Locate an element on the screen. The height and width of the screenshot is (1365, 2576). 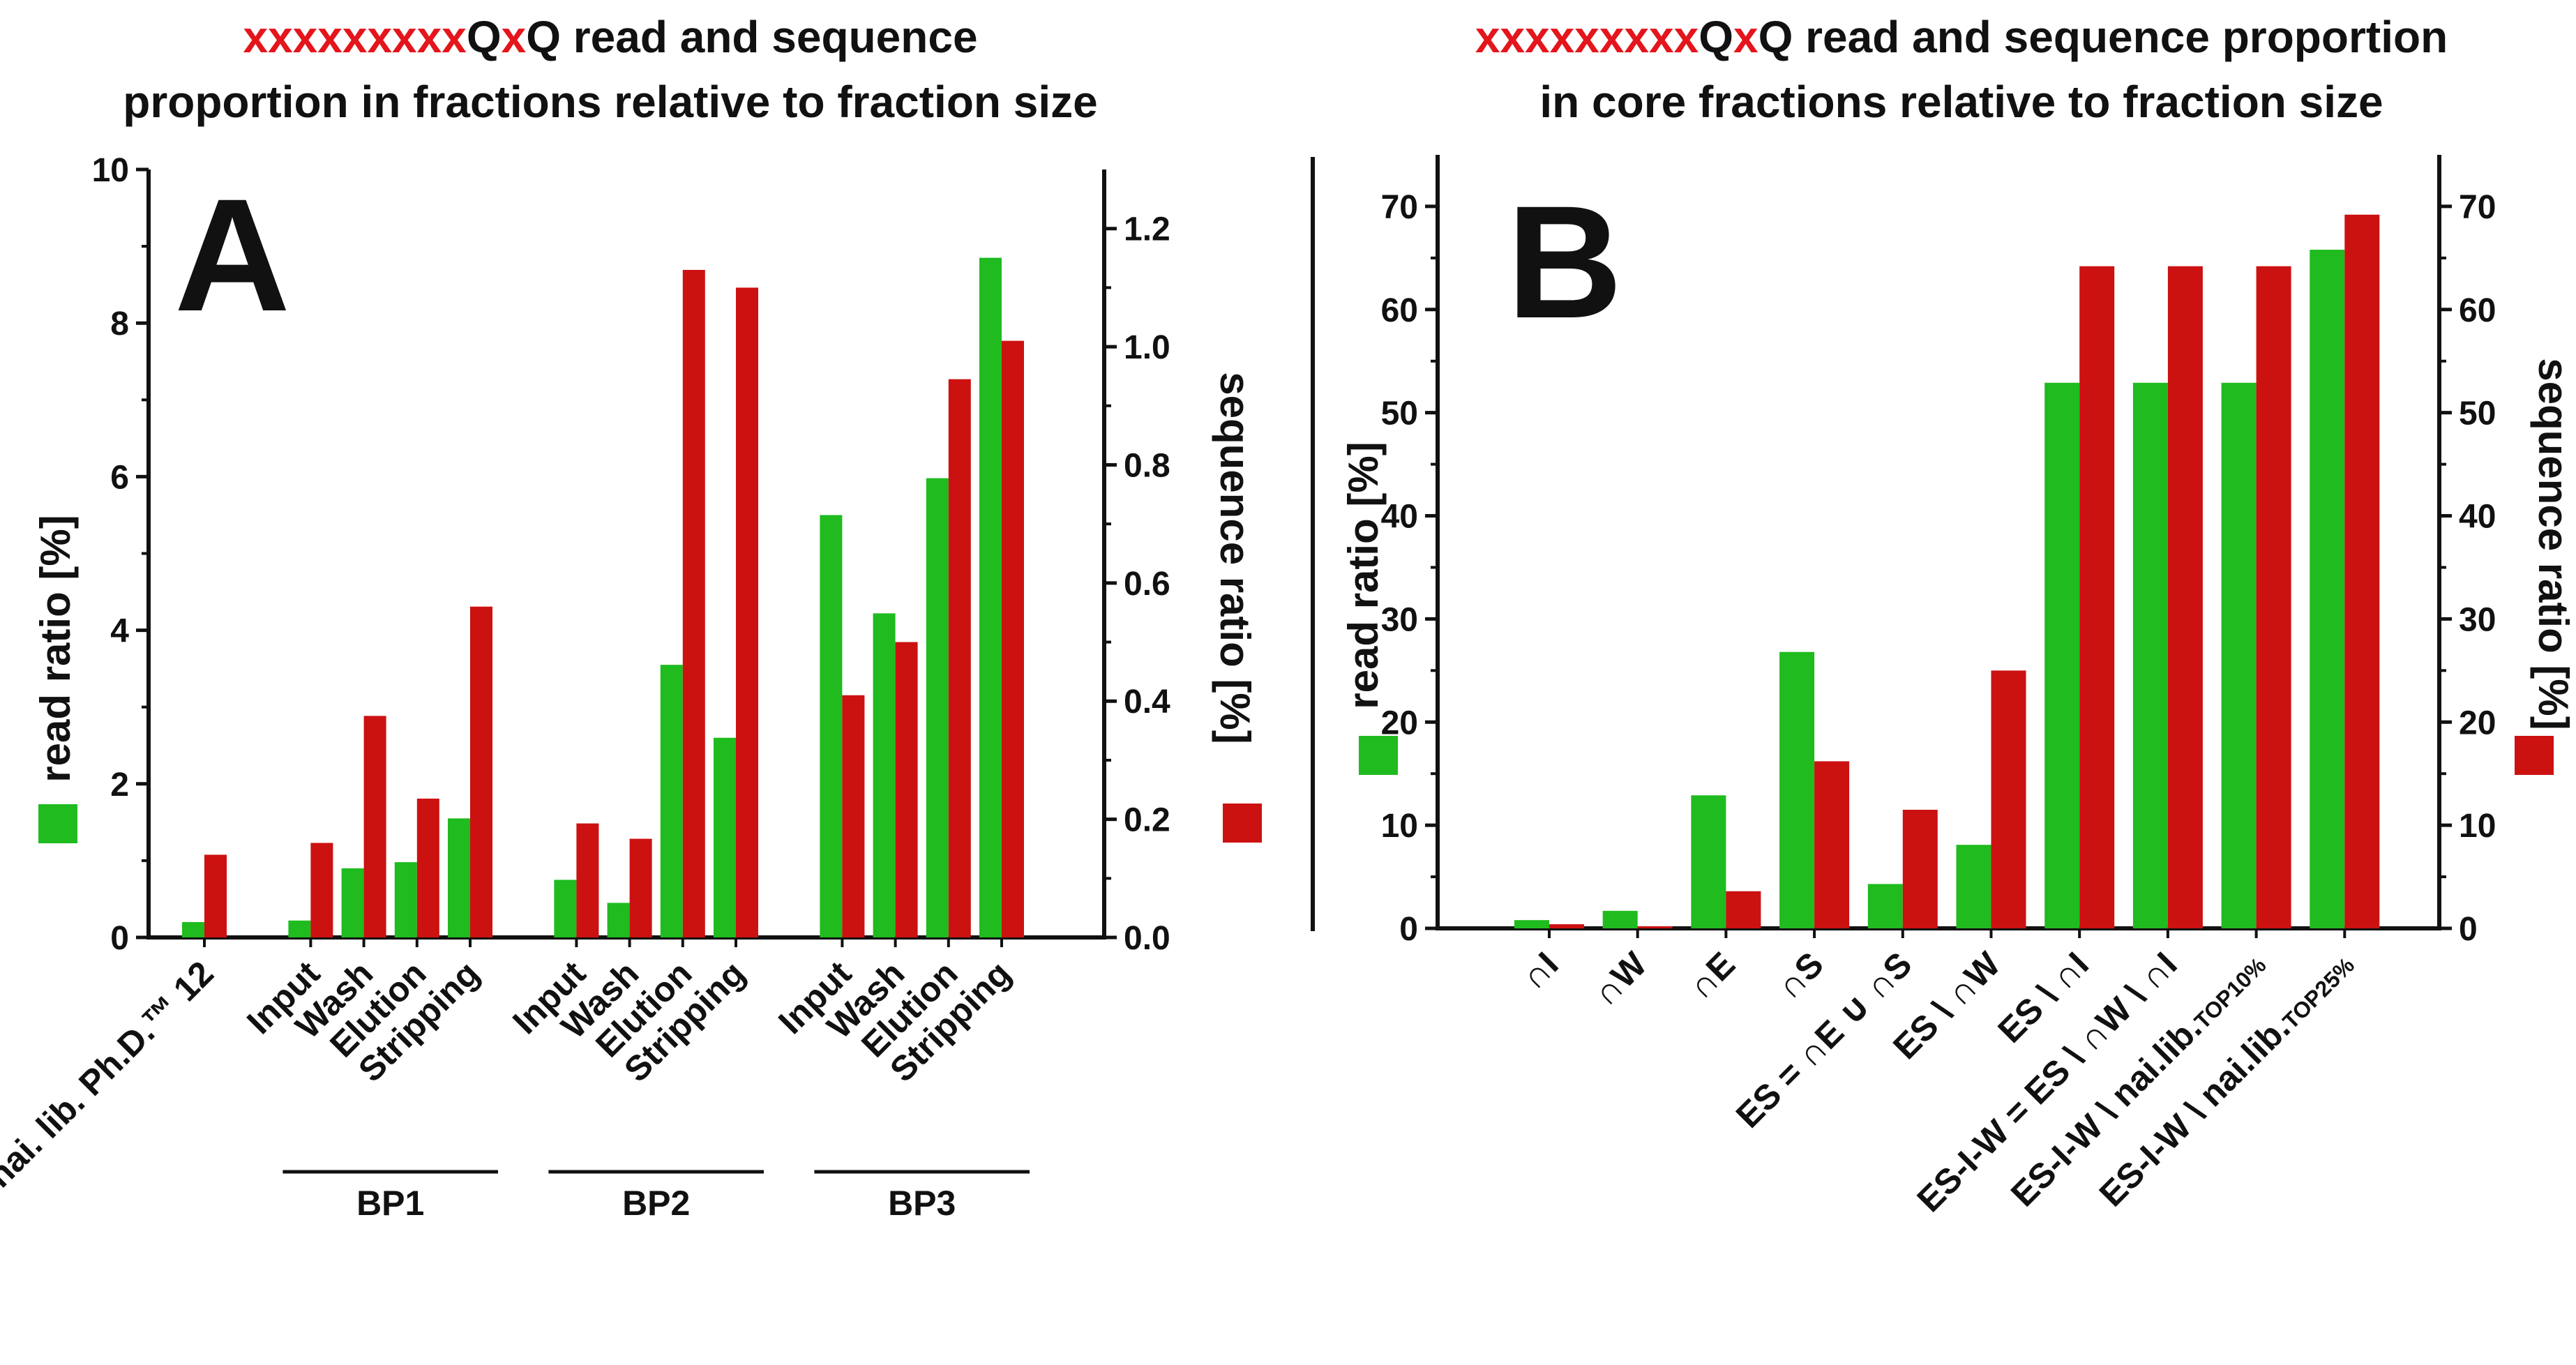
chart-b-ytick-label-right: 0 is located at coordinates (2468, 929).